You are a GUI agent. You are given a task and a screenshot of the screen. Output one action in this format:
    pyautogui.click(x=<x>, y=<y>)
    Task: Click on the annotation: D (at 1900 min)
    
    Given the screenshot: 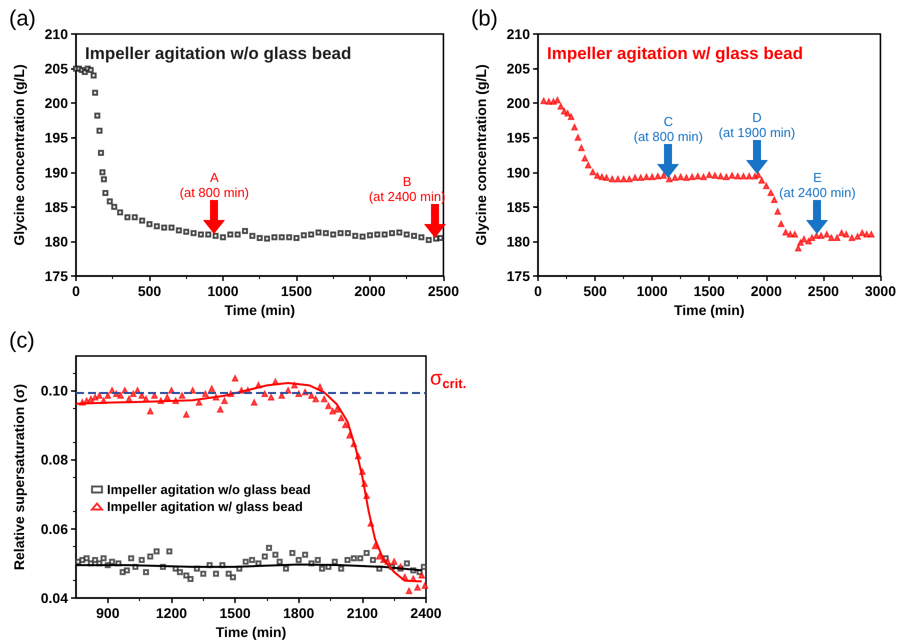 What is the action you would take?
    pyautogui.click(x=757, y=125)
    